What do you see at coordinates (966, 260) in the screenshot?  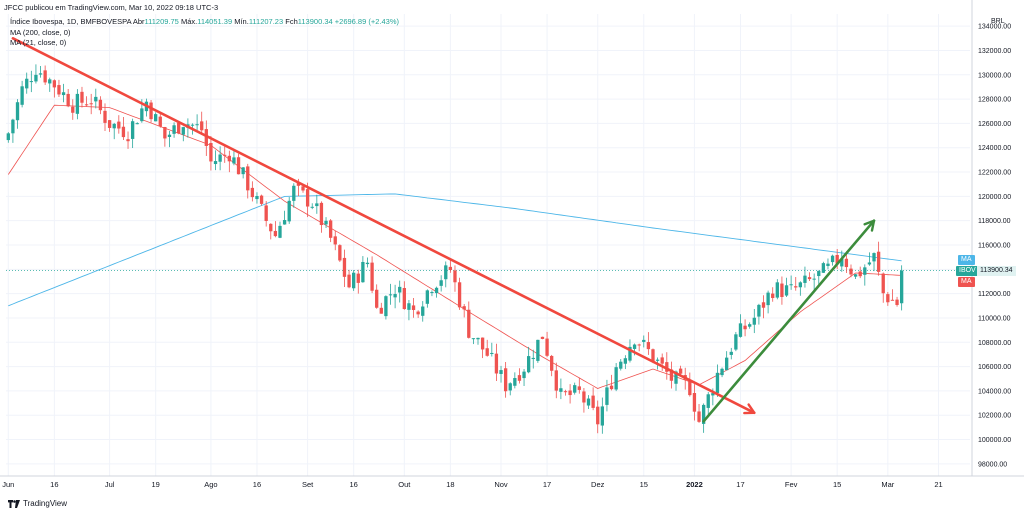 I see `ma200-badge: MA` at bounding box center [966, 260].